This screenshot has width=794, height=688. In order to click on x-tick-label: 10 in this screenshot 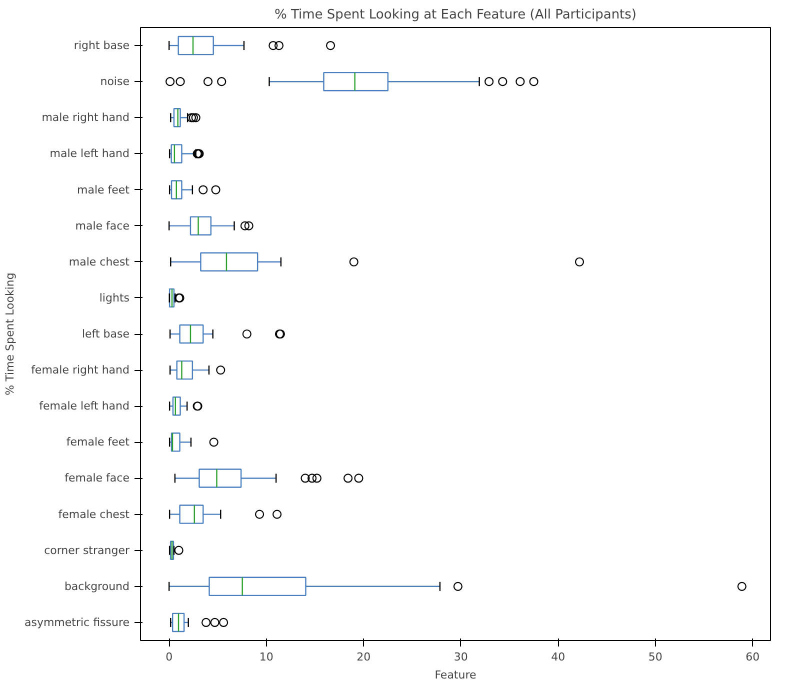, I will do `click(266, 657)`.